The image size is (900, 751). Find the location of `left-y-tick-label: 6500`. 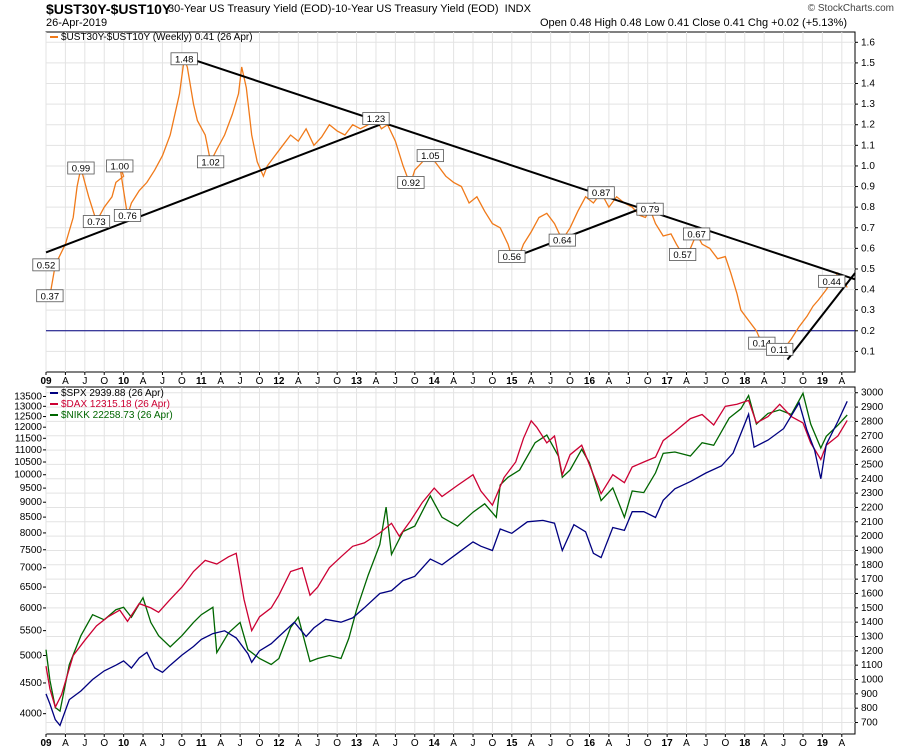

left-y-tick-label: 6500 is located at coordinates (31, 587).